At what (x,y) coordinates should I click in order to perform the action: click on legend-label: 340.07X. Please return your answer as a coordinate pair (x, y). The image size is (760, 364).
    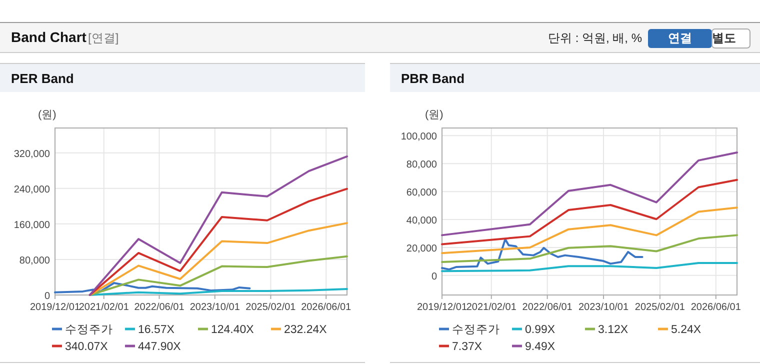
    Looking at the image, I should click on (86, 347).